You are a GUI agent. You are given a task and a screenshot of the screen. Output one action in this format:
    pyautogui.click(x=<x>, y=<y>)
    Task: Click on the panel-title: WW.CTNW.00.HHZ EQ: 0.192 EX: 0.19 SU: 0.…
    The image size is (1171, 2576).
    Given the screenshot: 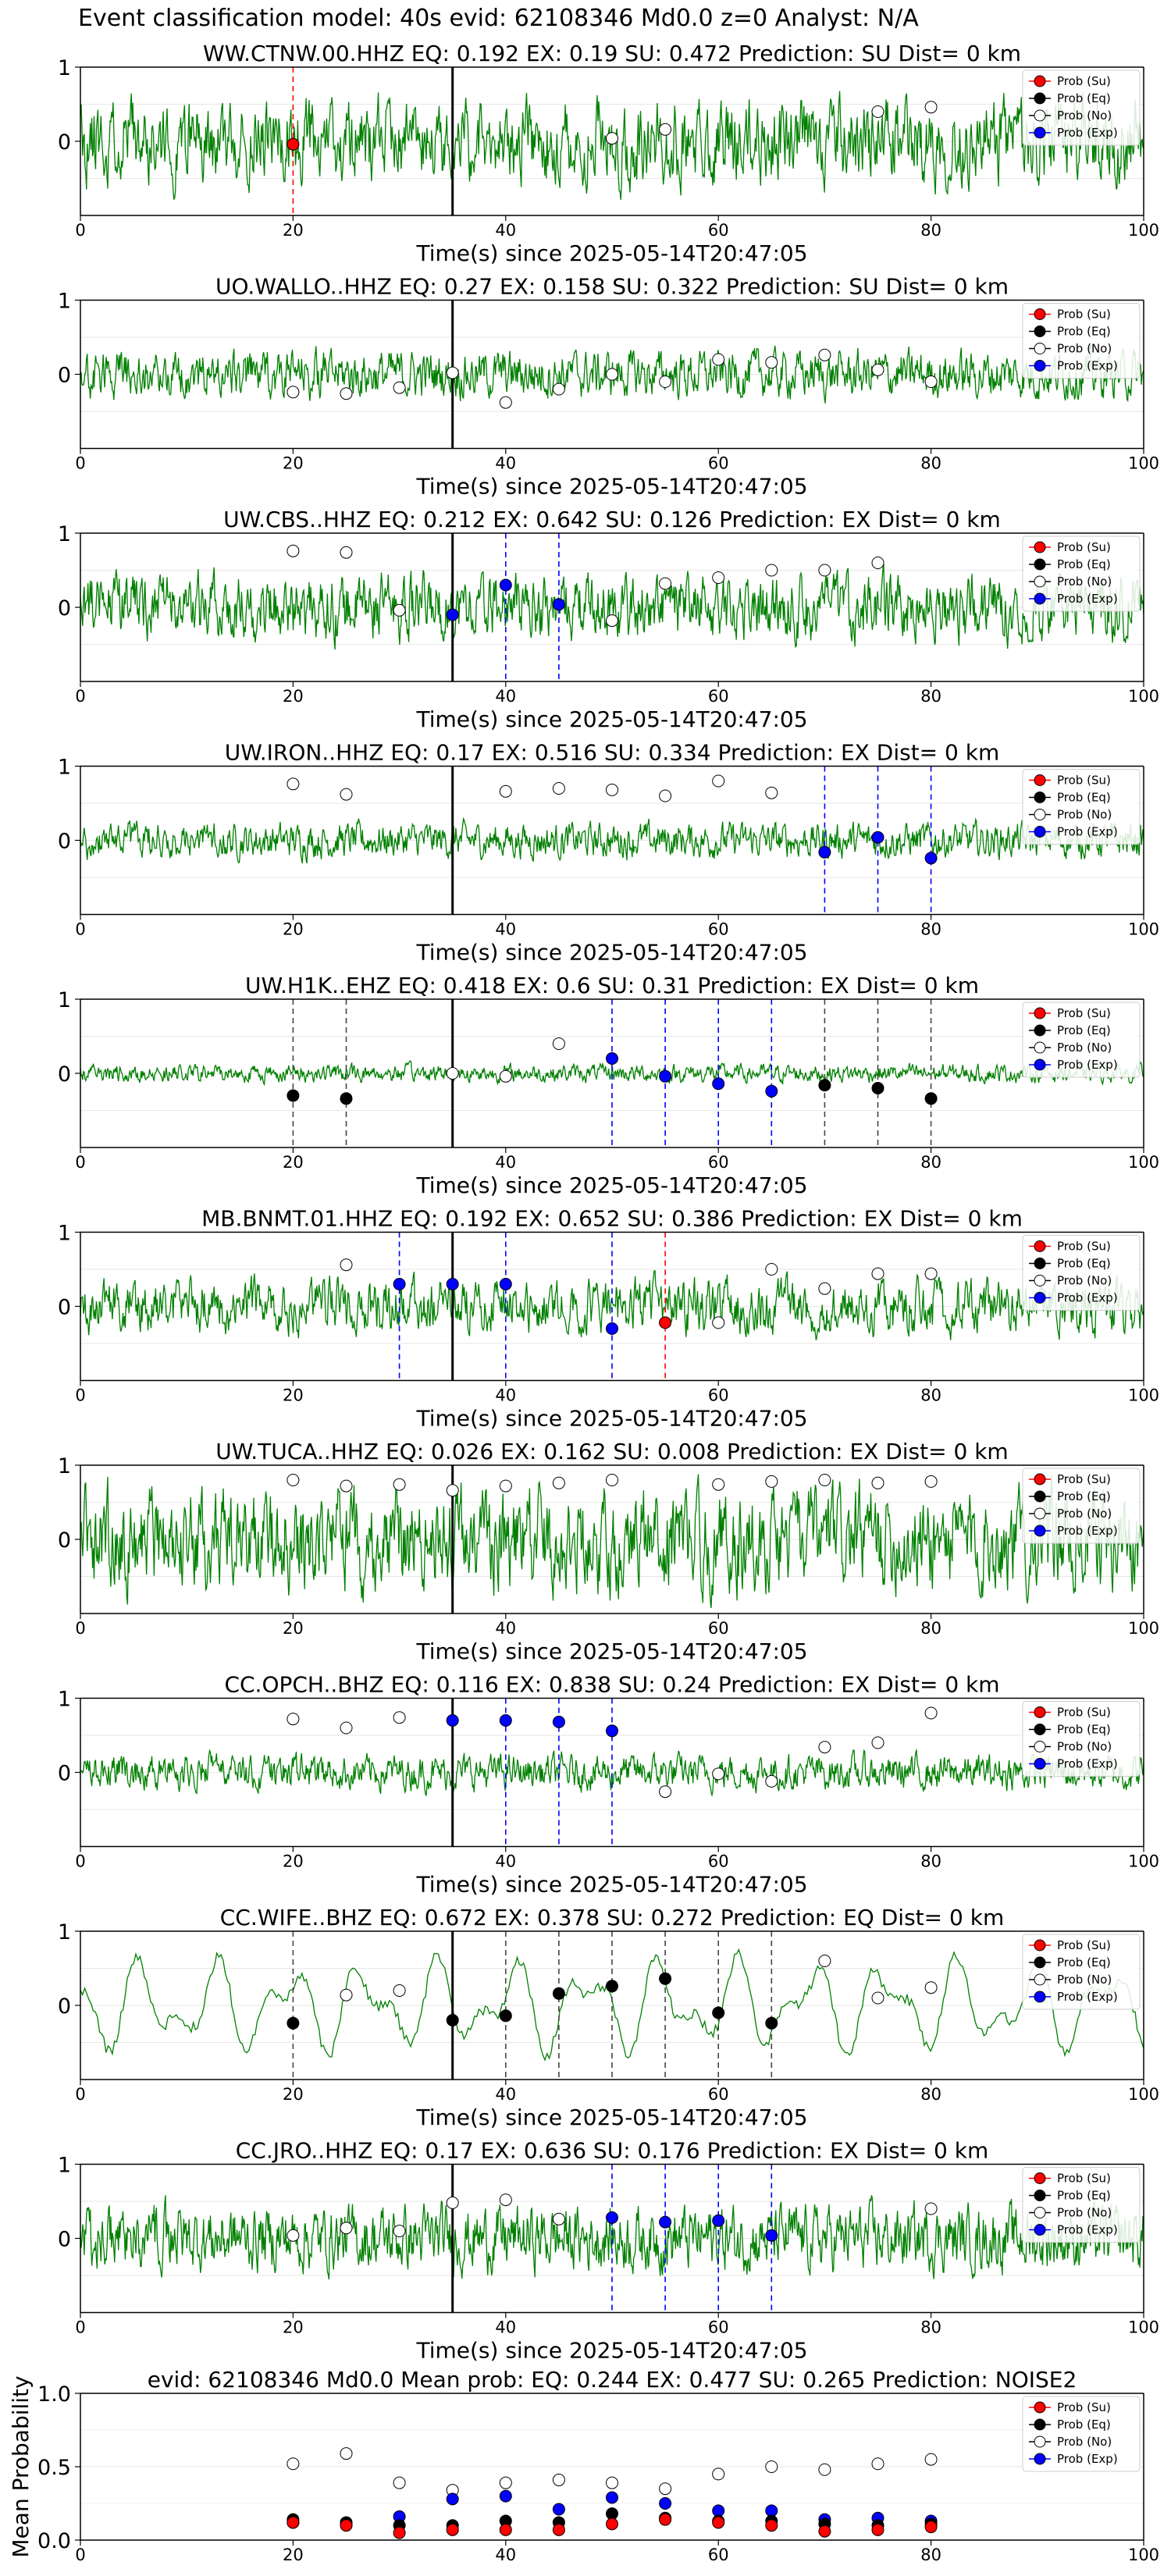 What is the action you would take?
    pyautogui.click(x=612, y=53)
    